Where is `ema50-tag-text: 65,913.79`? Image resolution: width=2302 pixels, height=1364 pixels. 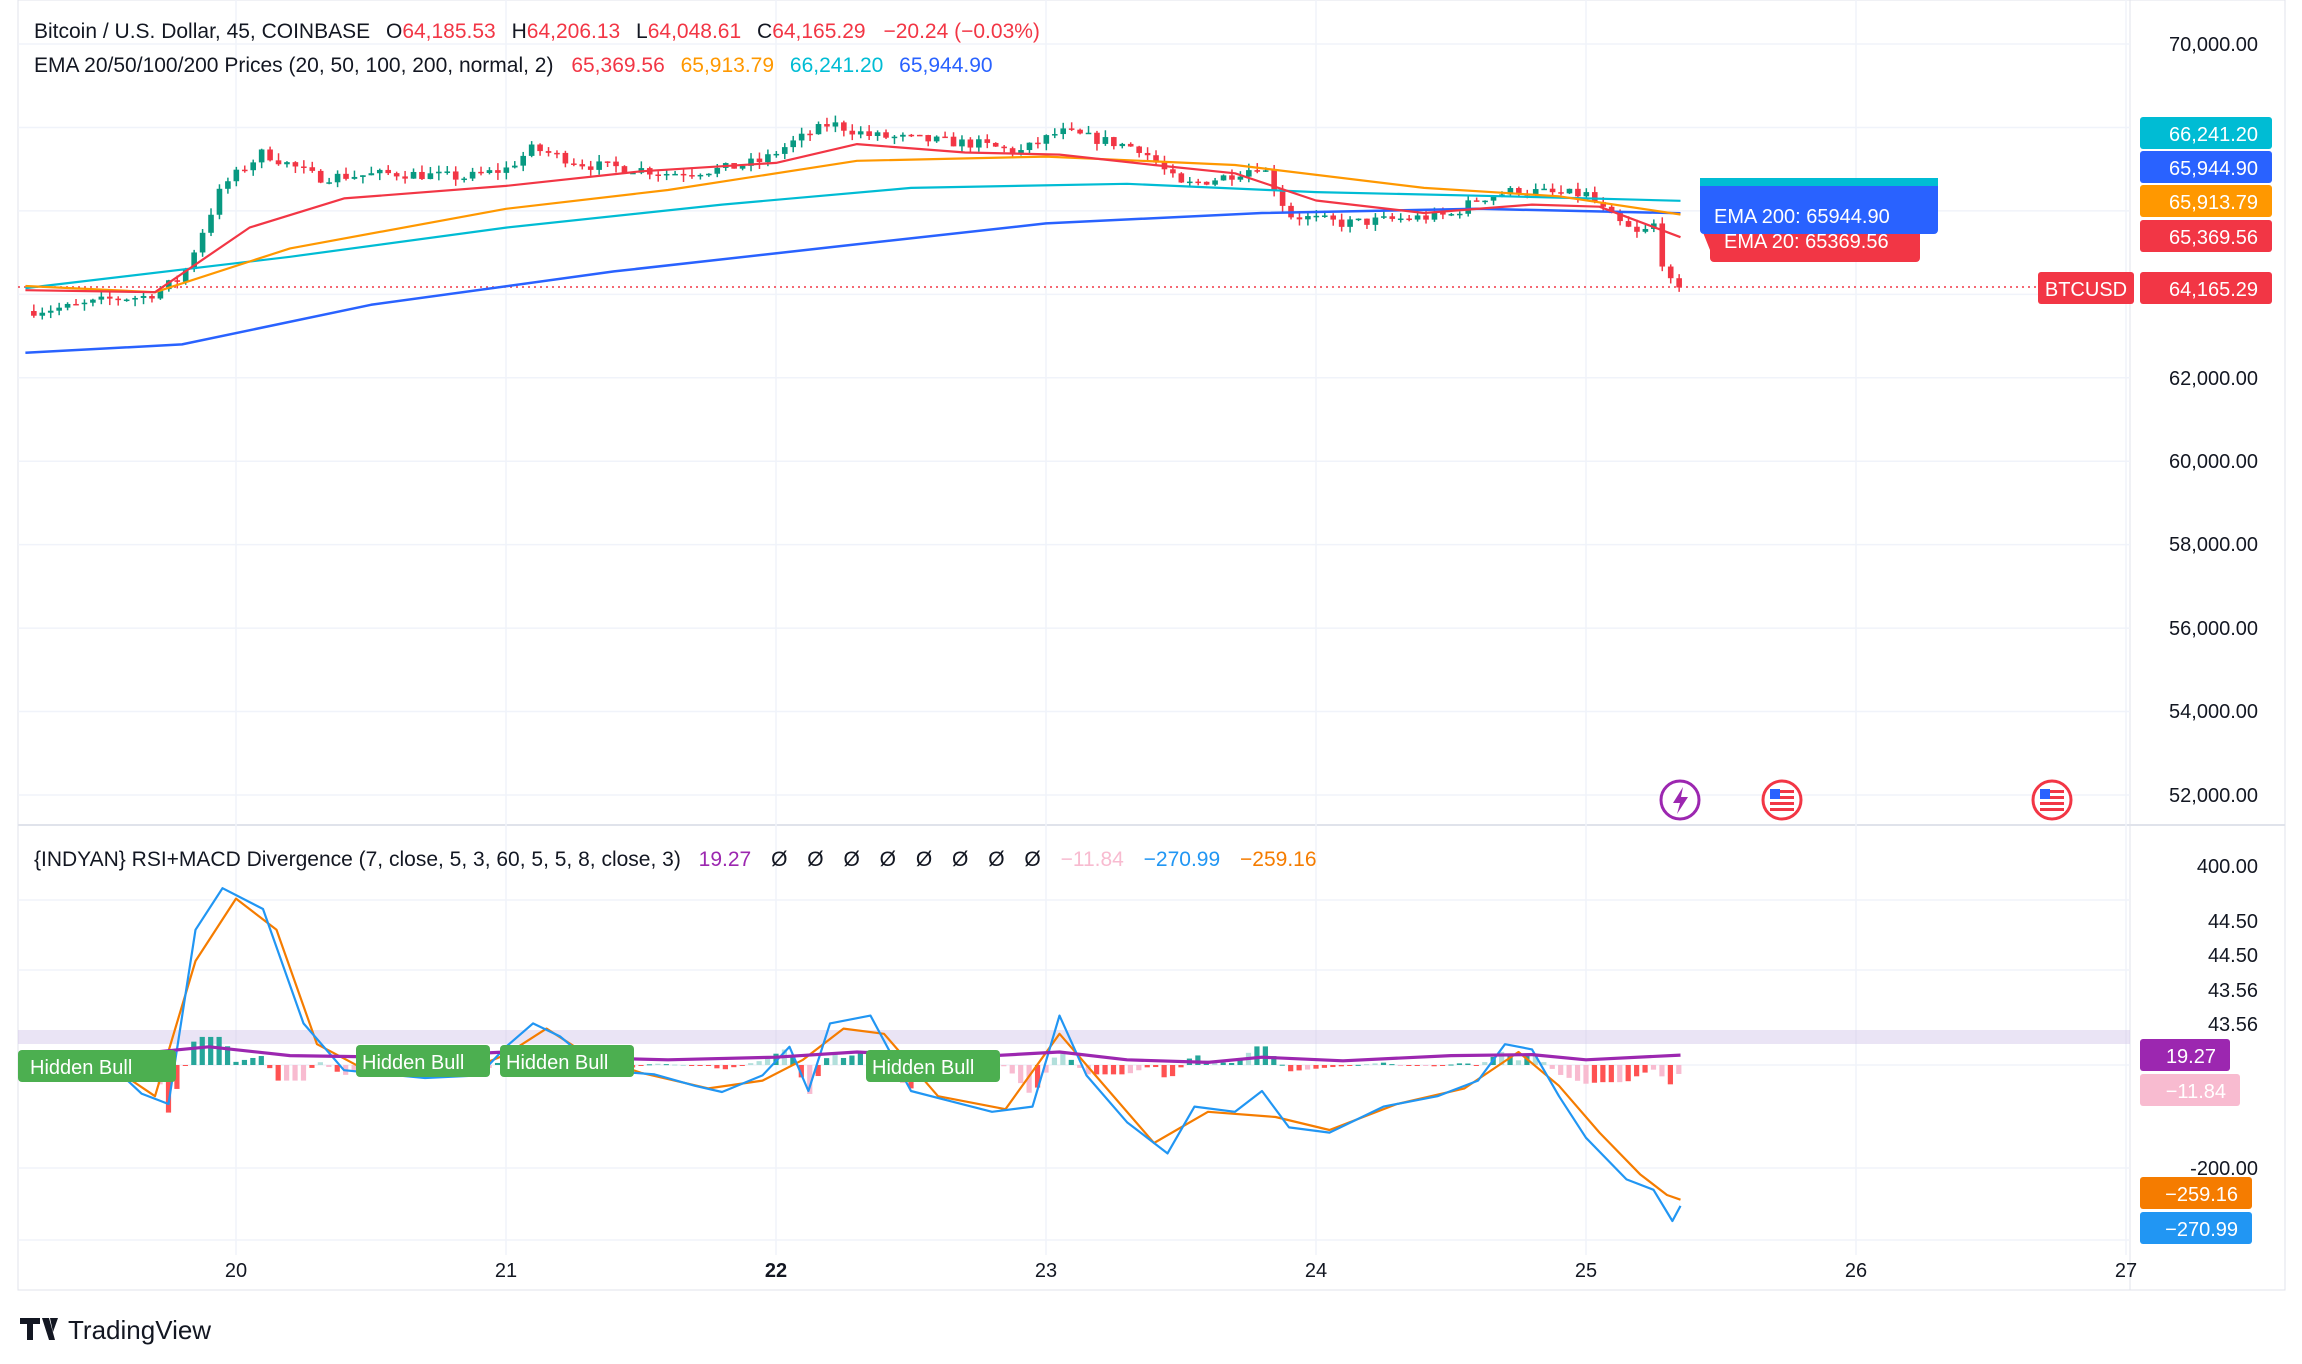
ema50-tag-text: 65,913.79 is located at coordinates (2213, 203).